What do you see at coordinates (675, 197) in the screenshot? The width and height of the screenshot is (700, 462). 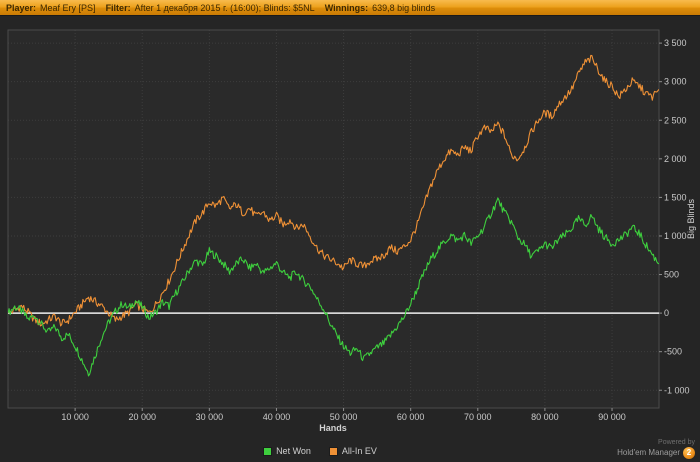 I see `y-tick-label: 1 500` at bounding box center [675, 197].